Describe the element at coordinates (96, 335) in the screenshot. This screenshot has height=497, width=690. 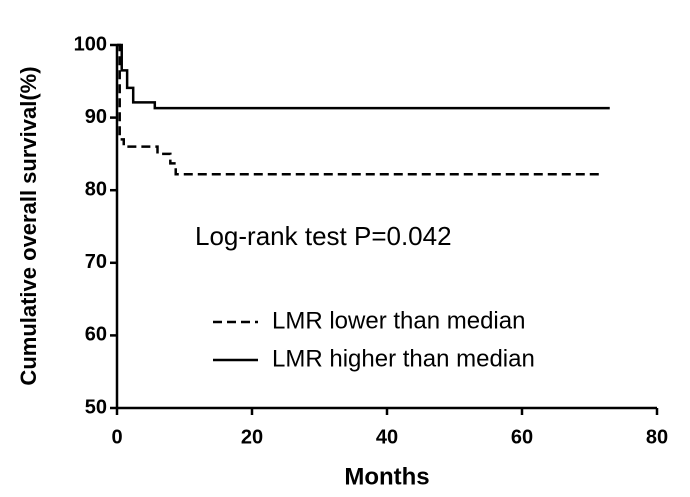
I see `y-tick-label: 60` at that location.